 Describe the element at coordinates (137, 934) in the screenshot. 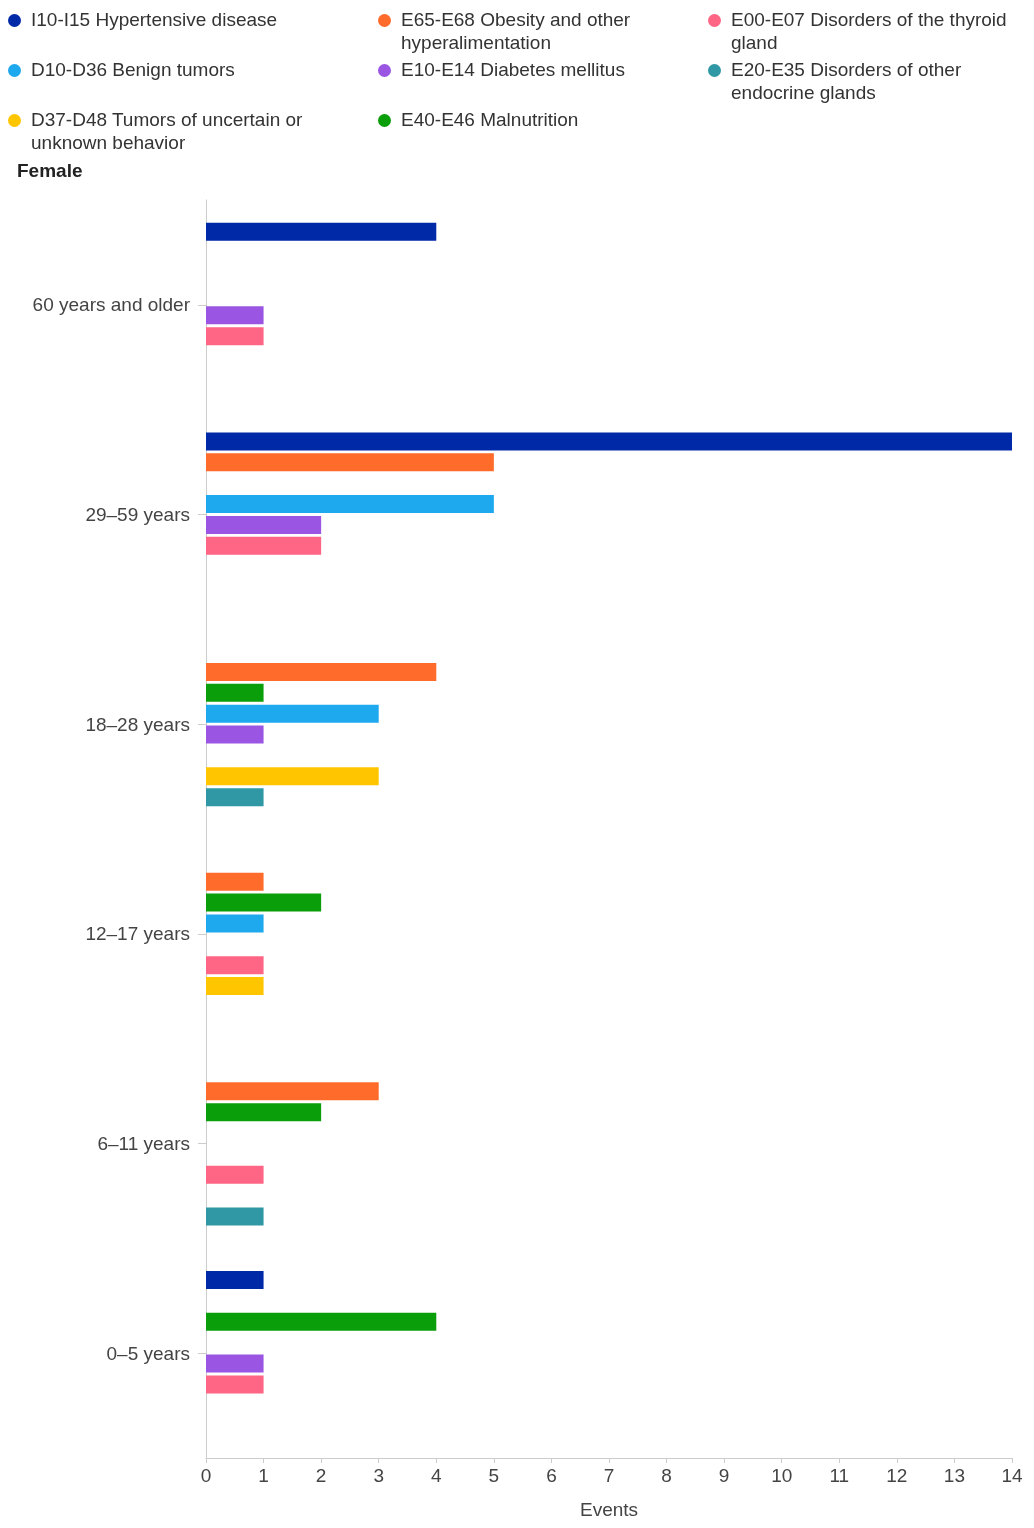

I see `y-tick-label: 12–17 years` at that location.